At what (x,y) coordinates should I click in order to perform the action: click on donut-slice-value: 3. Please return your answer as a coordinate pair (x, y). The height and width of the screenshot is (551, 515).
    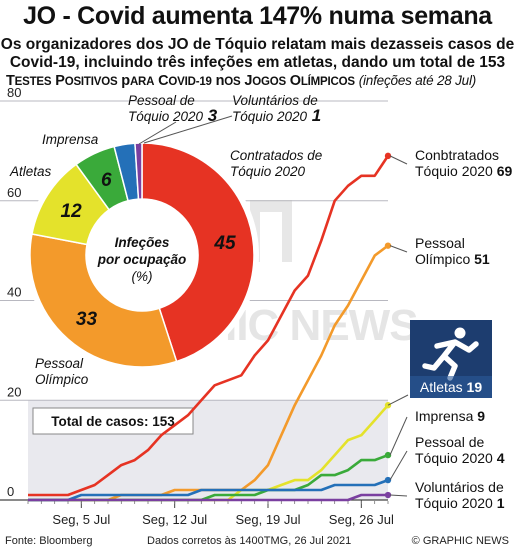
    Looking at the image, I should click on (210, 115).